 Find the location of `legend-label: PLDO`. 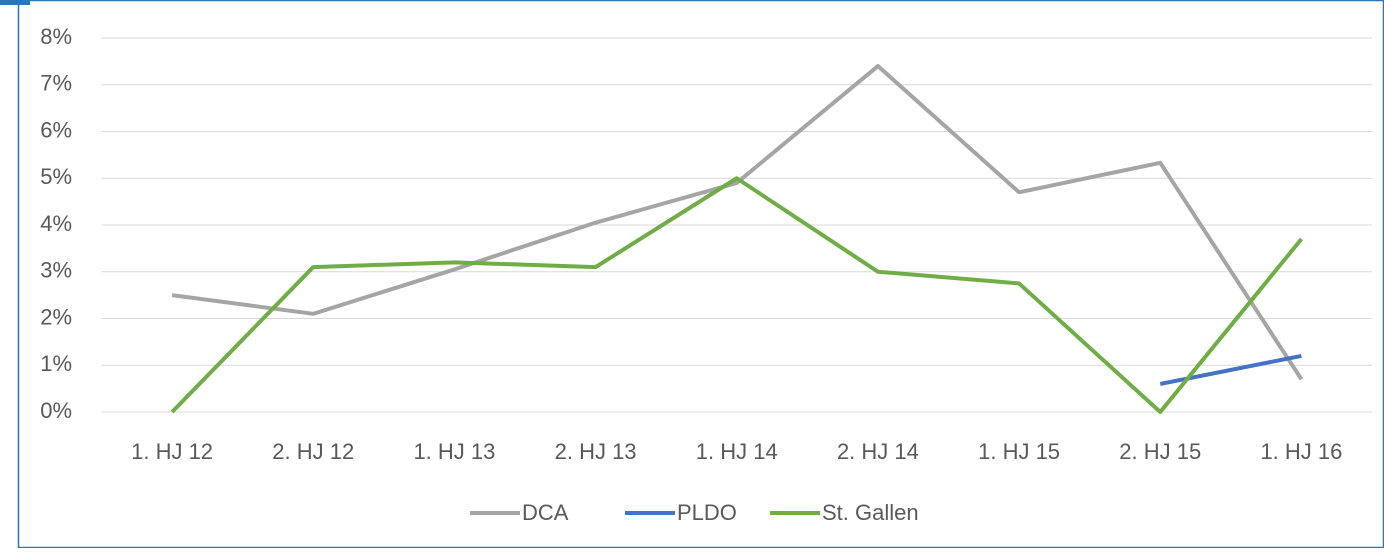

legend-label: PLDO is located at coordinates (707, 512).